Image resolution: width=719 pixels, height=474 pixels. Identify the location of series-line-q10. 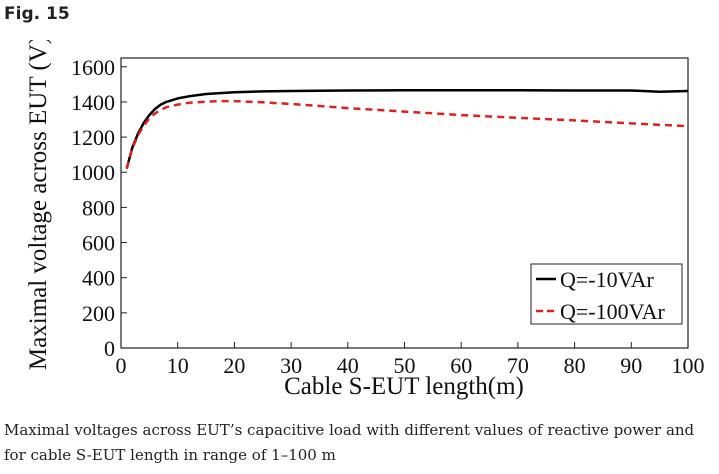
(407, 129).